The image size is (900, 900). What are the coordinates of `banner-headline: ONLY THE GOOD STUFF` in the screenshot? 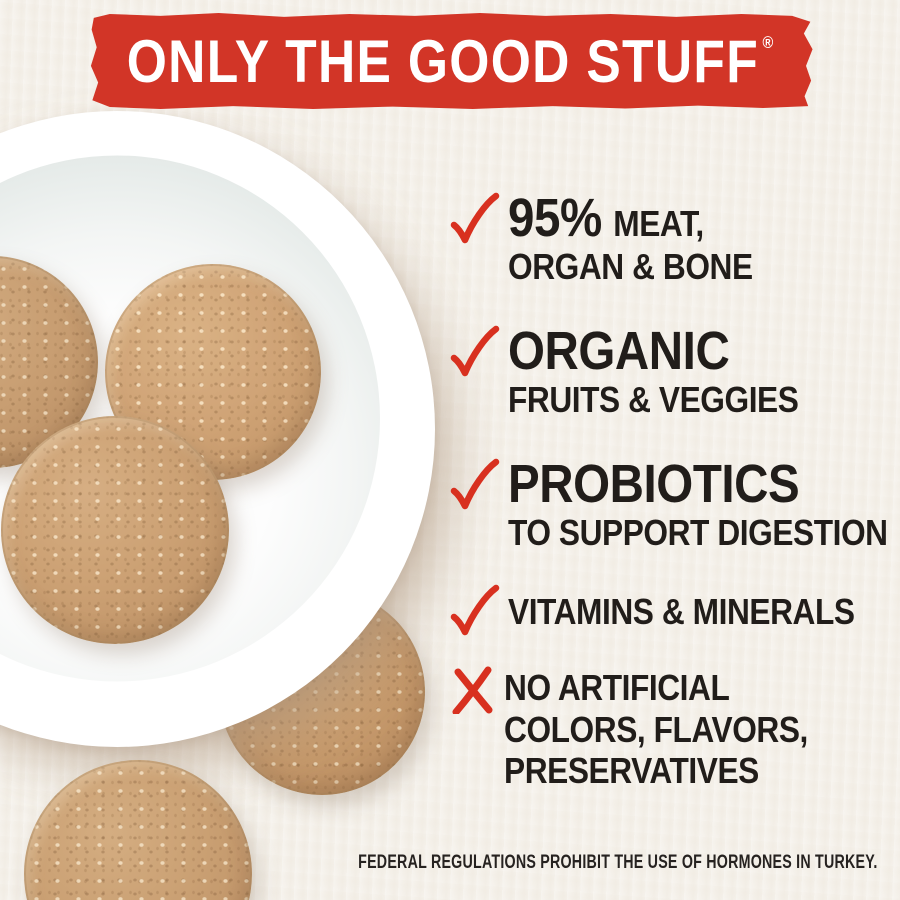 It's located at (443, 61).